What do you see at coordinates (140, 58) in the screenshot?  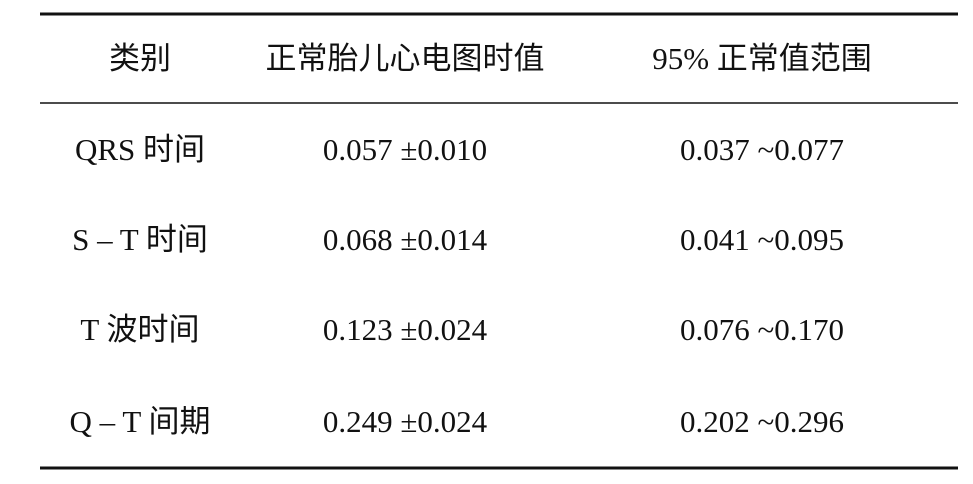 I see `header-cell: 类别` at bounding box center [140, 58].